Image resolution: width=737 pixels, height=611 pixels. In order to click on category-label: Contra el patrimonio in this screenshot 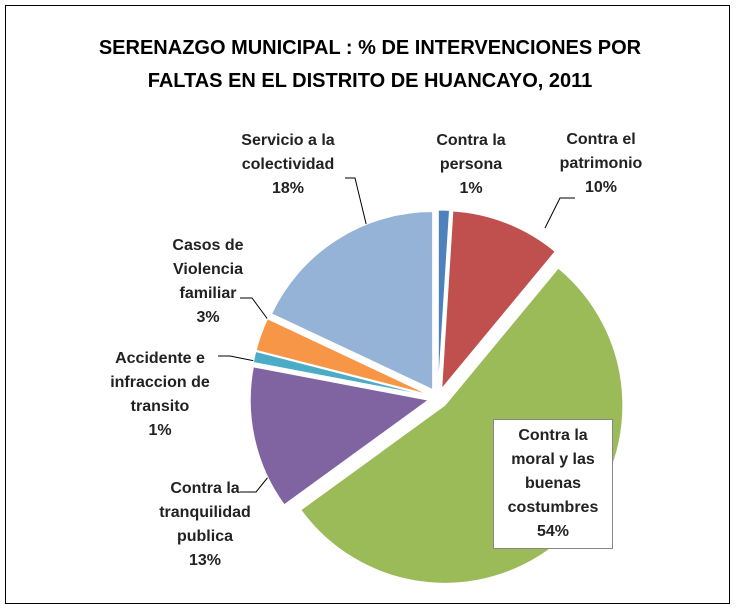, I will do `click(601, 151)`.